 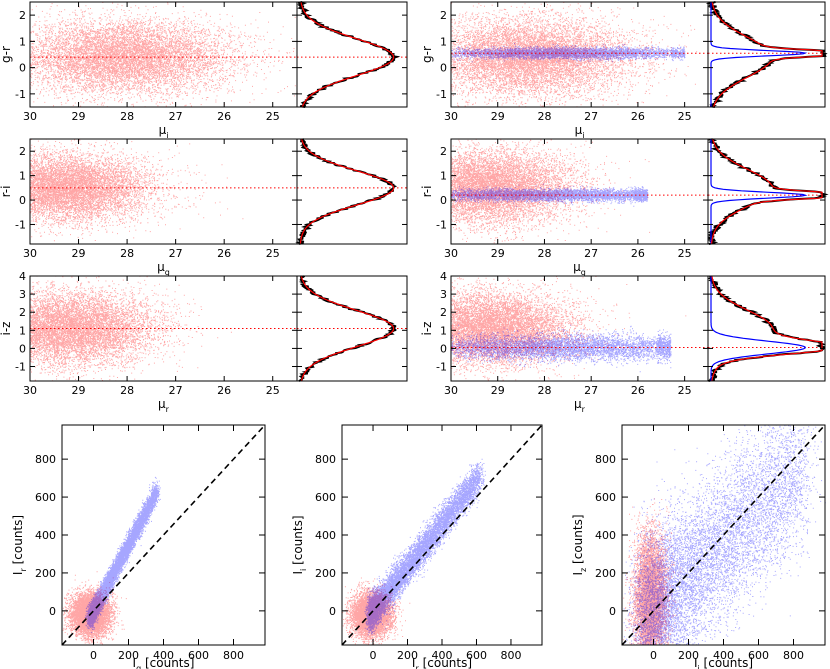 What do you see at coordinates (638, 390) in the screenshot?
I see `x-tick-label: 26` at bounding box center [638, 390].